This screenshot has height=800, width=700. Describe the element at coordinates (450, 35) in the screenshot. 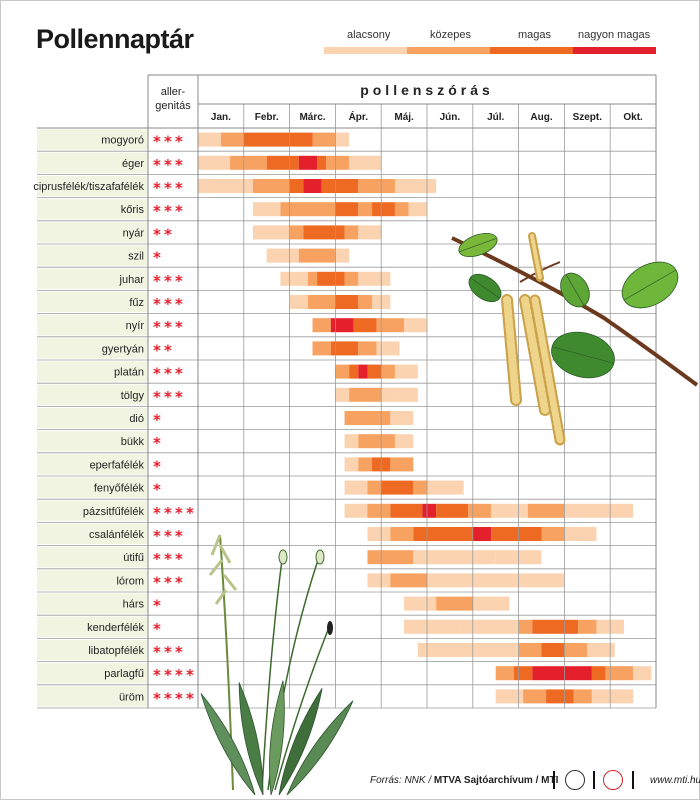

I see `legend-label-medium: közepes` at that location.